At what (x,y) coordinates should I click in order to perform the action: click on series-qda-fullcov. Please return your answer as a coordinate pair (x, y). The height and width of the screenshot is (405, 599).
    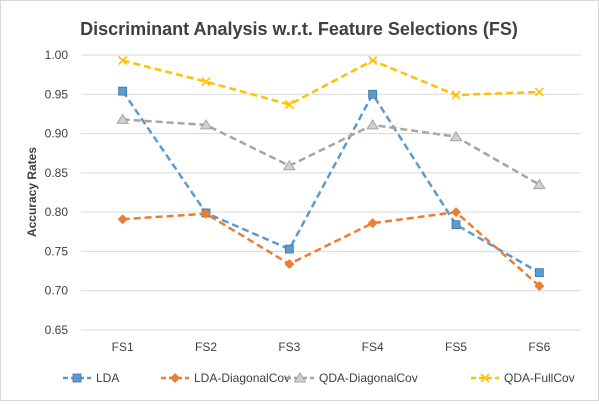
    Looking at the image, I should click on (331, 82).